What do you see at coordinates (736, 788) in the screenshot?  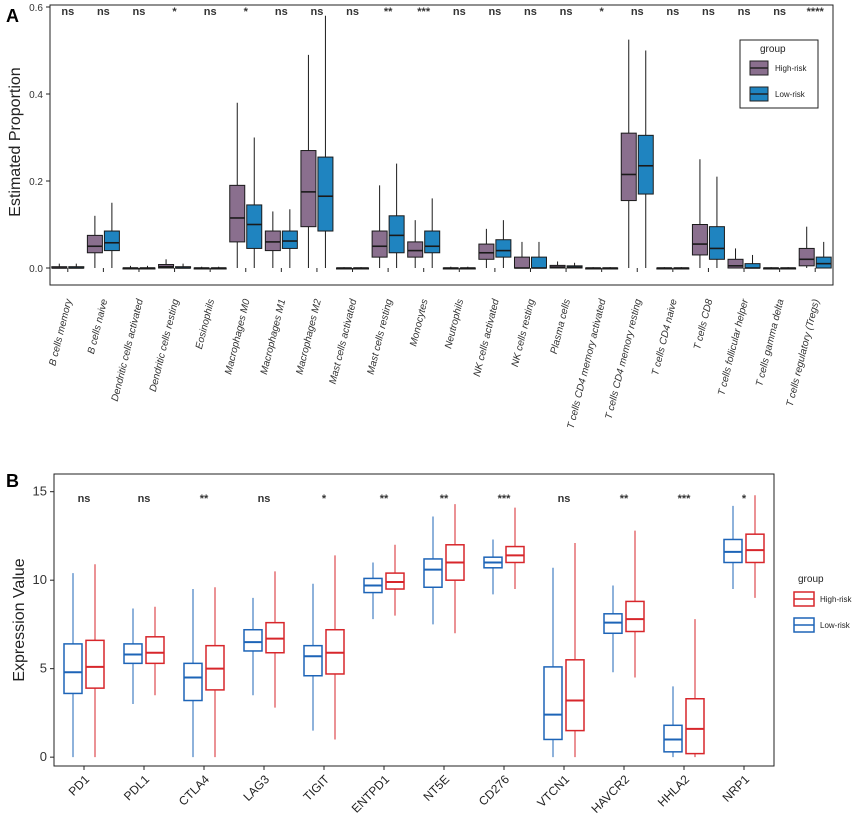 I see `panel-b-category-label-nrp1: NRP1` at bounding box center [736, 788].